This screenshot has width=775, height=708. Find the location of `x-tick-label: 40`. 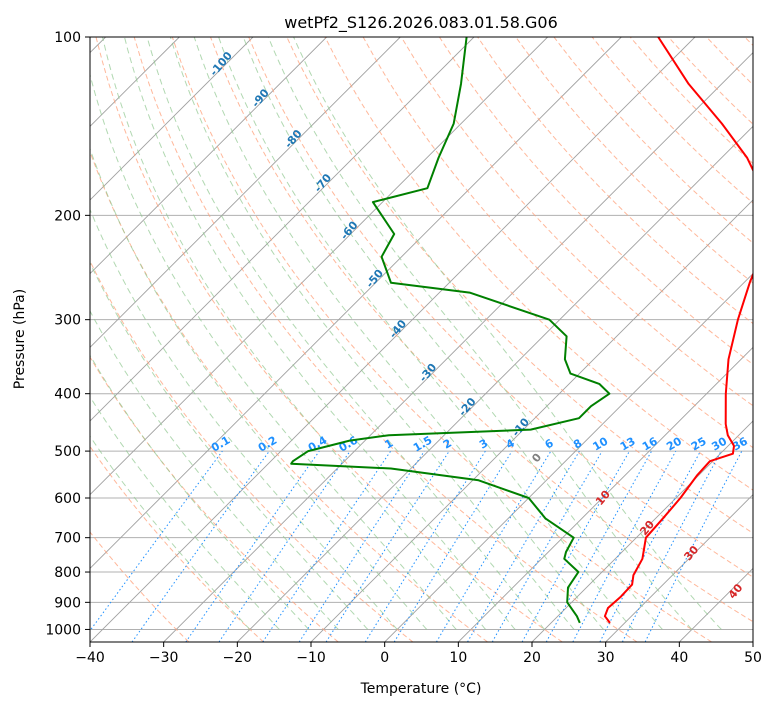

x-tick-label: 40 is located at coordinates (679, 658).